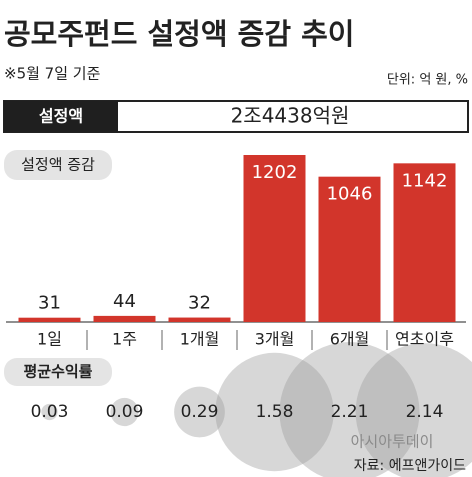  What do you see at coordinates (124, 301) in the screenshot?
I see `value-label: 44` at bounding box center [124, 301].